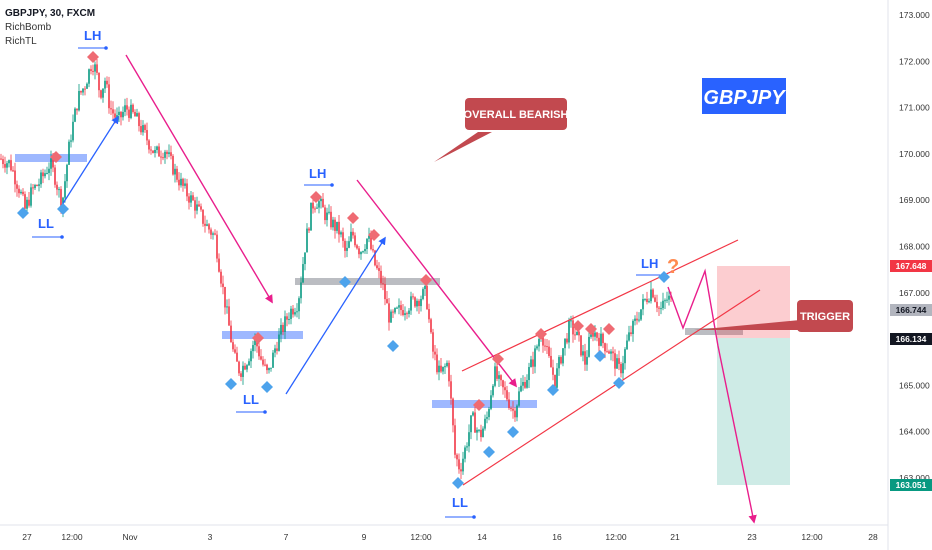 The height and width of the screenshot is (550, 932). What do you see at coordinates (450, 537) in the screenshot?
I see `time-axis: 27 12:00 Nov 3 7 9 12:00 14 16 12:00 21 23 12:00 28` at bounding box center [450, 537].